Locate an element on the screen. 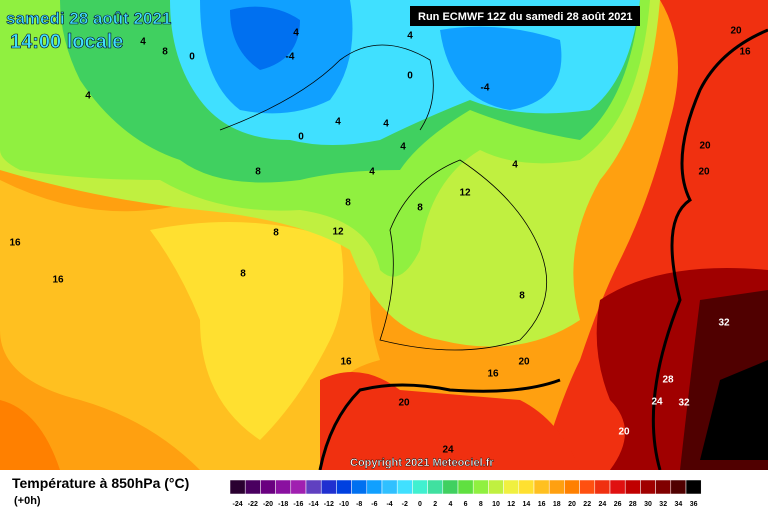  contour-label: 12 is located at coordinates (338, 232).